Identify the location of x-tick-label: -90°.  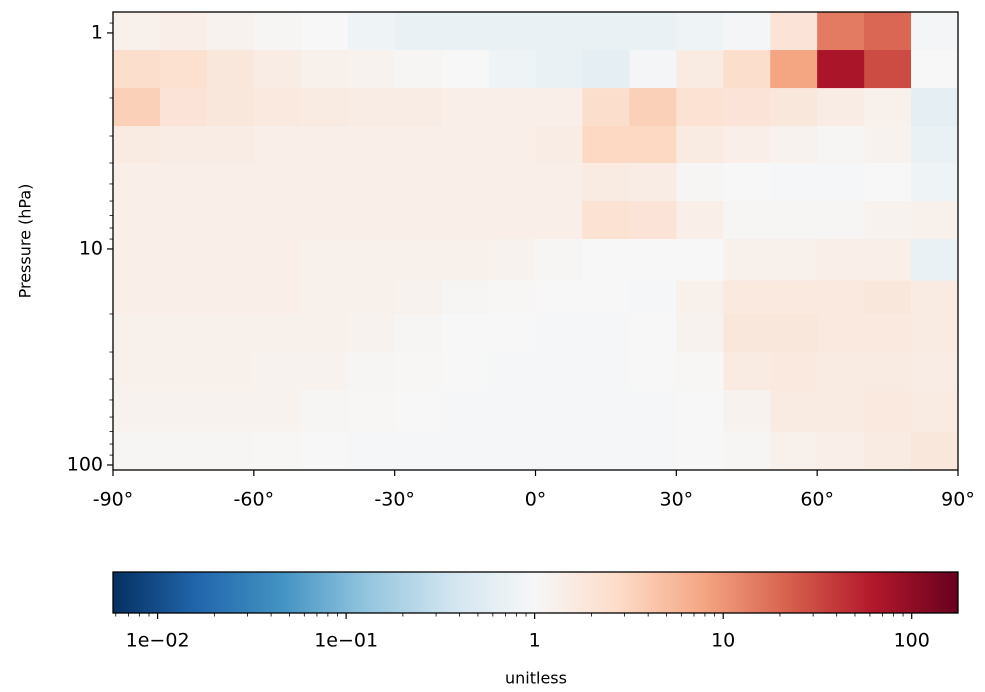
(113, 500).